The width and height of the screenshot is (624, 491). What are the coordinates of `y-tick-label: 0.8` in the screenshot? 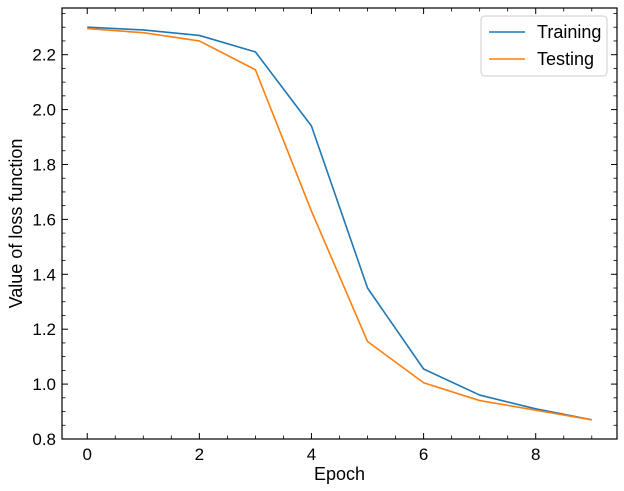 It's located at (44, 439).